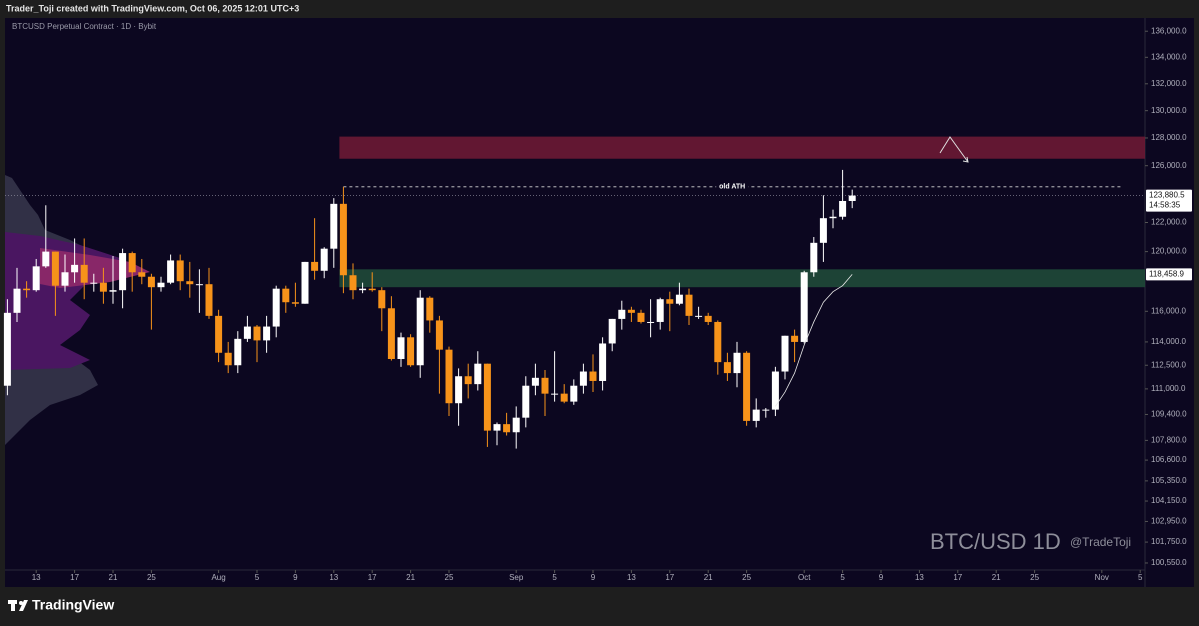 The height and width of the screenshot is (626, 1199). What do you see at coordinates (1169, 251) in the screenshot?
I see `y-tick-label: 120,000.0` at bounding box center [1169, 251].